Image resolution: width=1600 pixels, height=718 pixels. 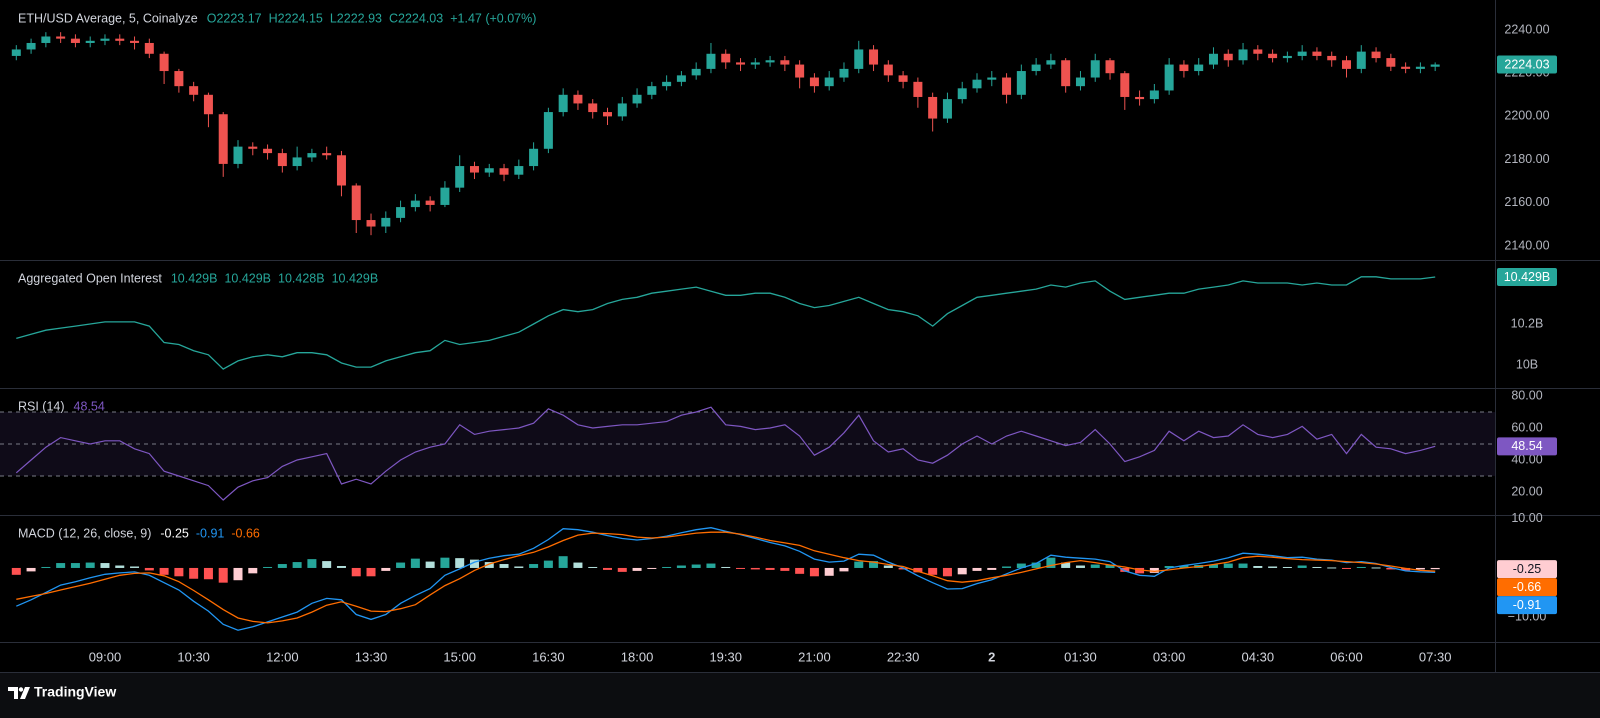 I want to click on x-tick-label: 07:30, so click(x=1435, y=656).